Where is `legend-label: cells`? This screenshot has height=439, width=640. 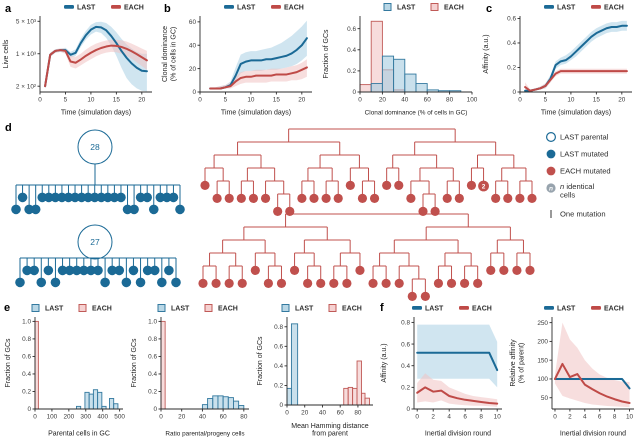 legend-label: cells is located at coordinates (567, 195).